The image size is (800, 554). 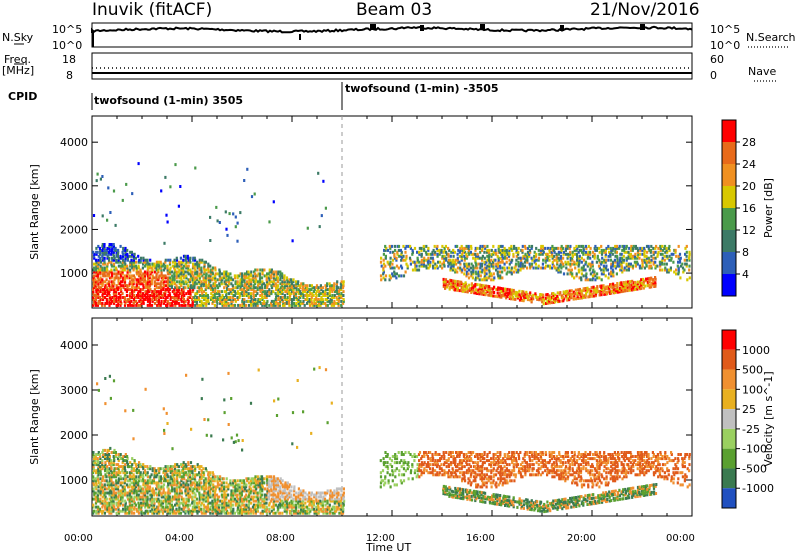 I want to click on power-cell-1949, so click(x=396, y=260).